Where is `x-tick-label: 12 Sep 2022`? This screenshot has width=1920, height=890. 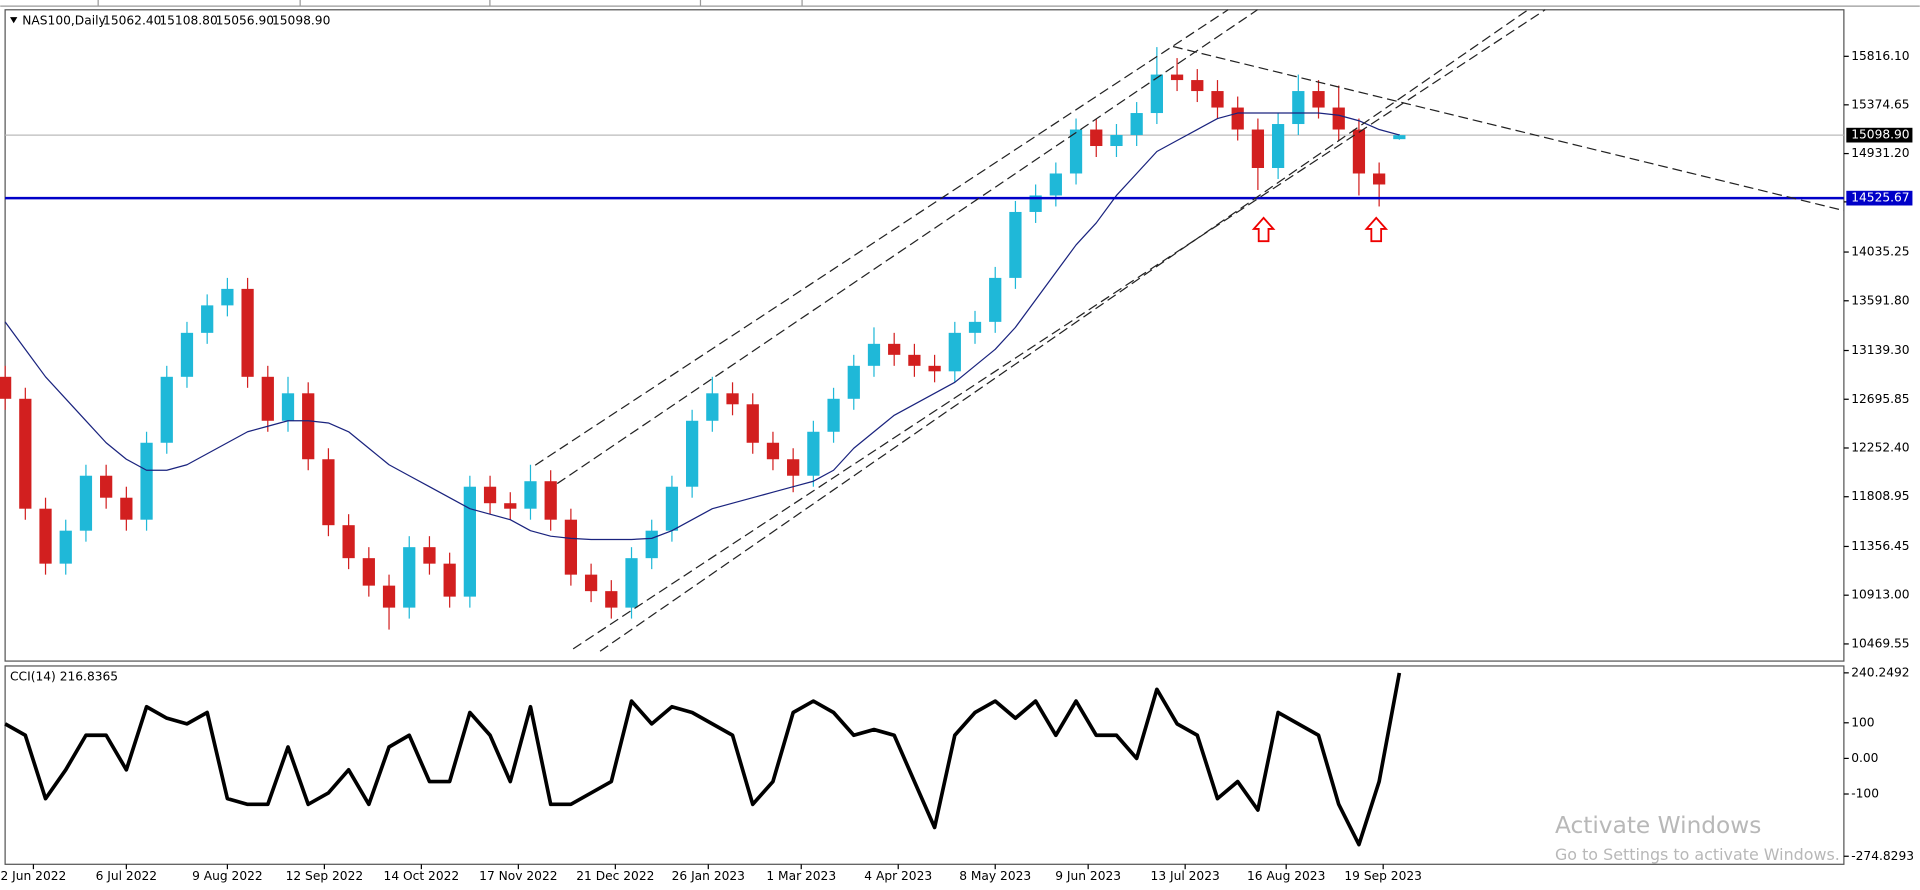
x-tick-label: 12 Sep 2022 is located at coordinates (325, 876).